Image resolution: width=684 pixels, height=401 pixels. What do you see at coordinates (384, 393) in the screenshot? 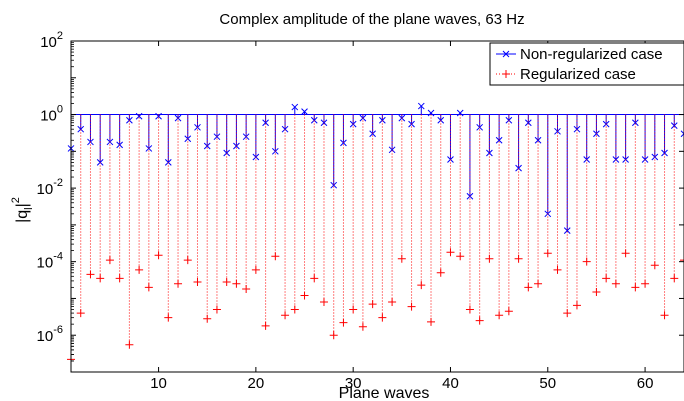
I see `x-axis-label: Plane waves` at bounding box center [384, 393].